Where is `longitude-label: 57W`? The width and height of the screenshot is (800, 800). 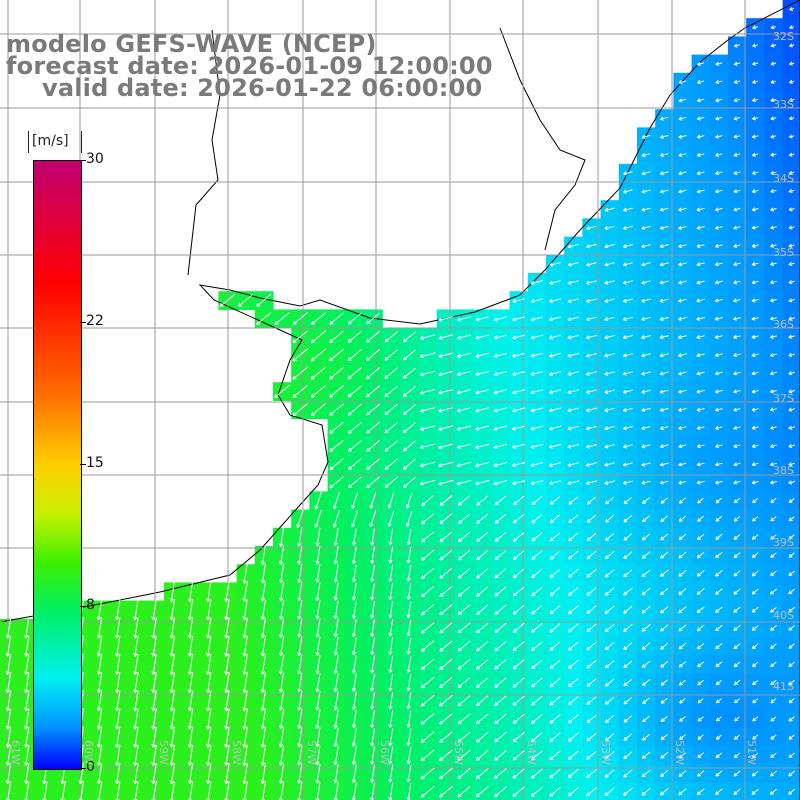 longitude-label: 57W is located at coordinates (311, 752).